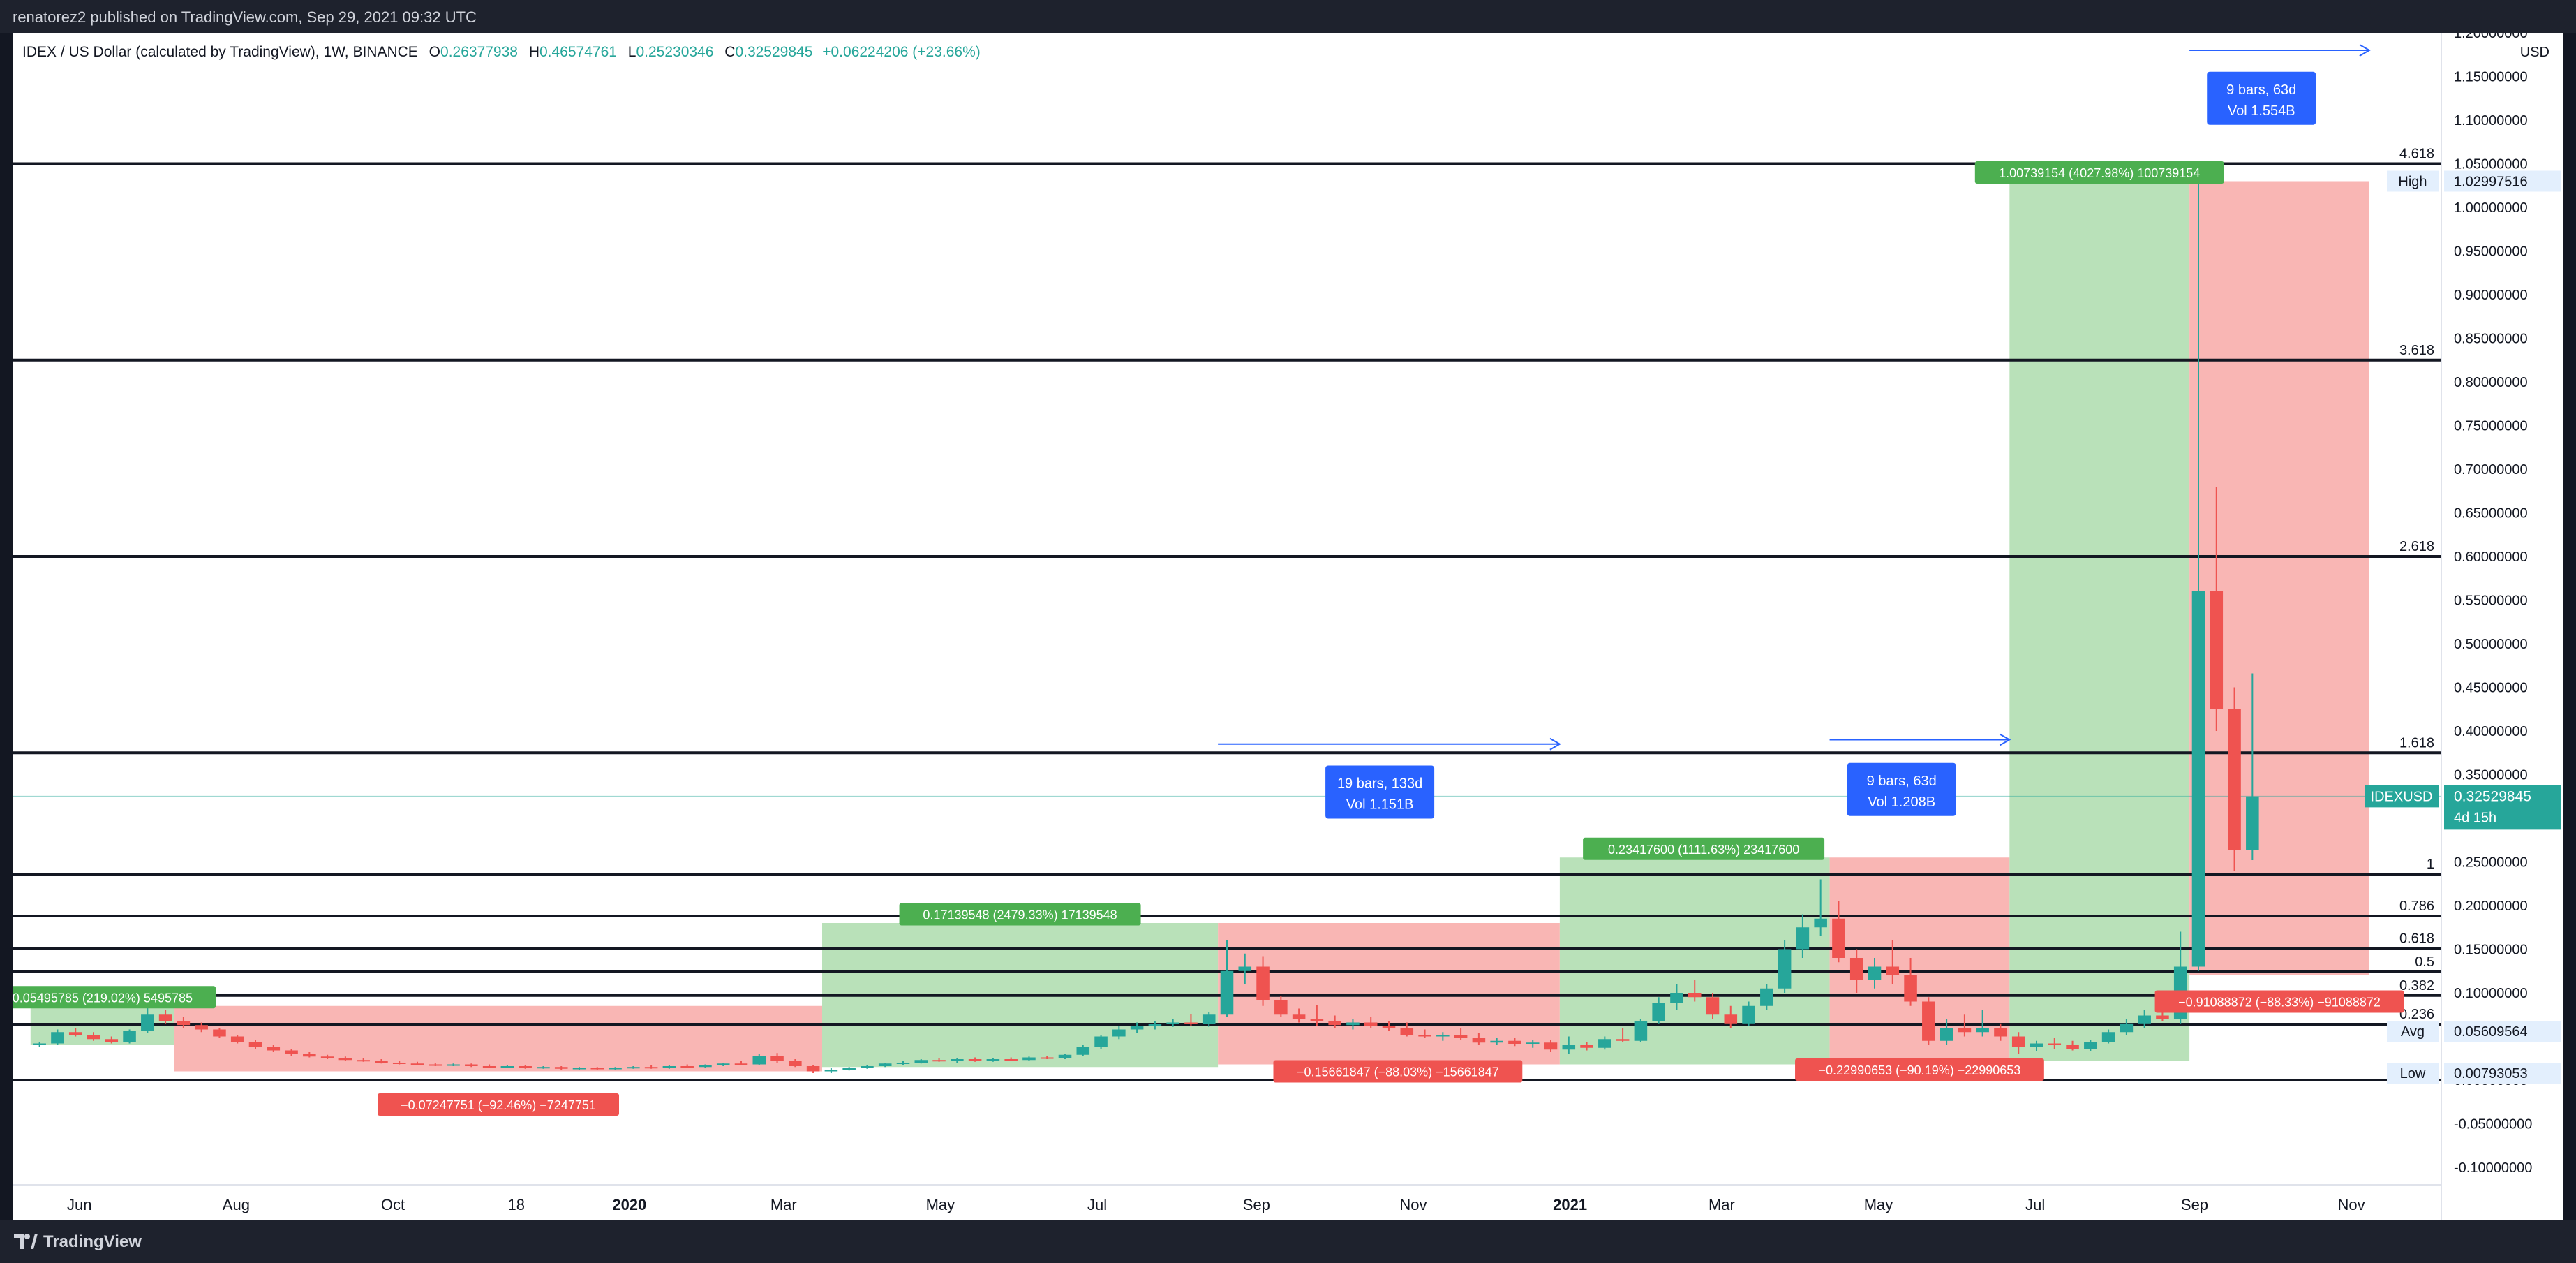 The width and height of the screenshot is (2576, 1263). What do you see at coordinates (2261, 90) in the screenshot?
I see `range-bars-text: 9 bars, 63d` at bounding box center [2261, 90].